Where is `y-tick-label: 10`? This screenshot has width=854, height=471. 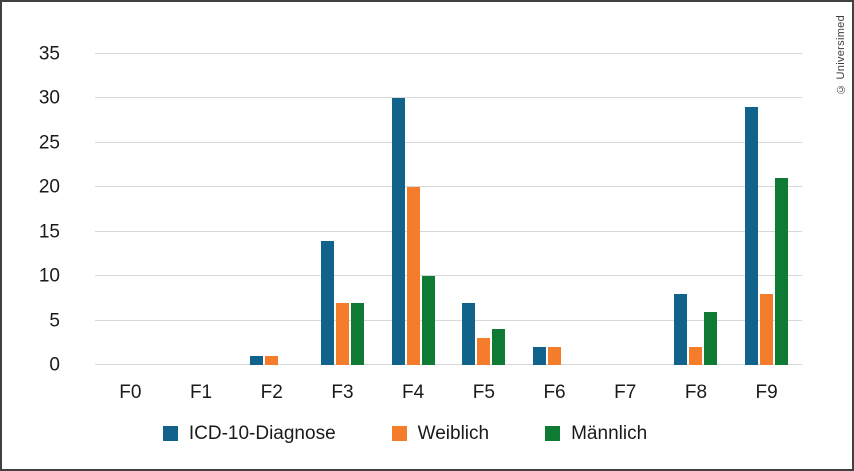 y-tick-label: 10 is located at coordinates (49, 276).